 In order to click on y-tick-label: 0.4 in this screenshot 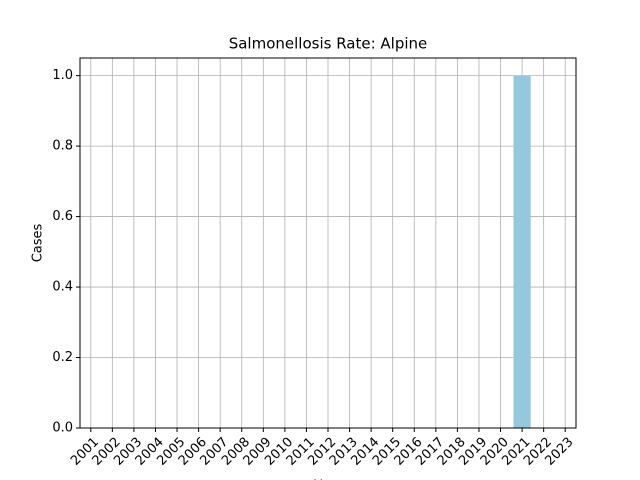, I will do `click(62, 287)`.